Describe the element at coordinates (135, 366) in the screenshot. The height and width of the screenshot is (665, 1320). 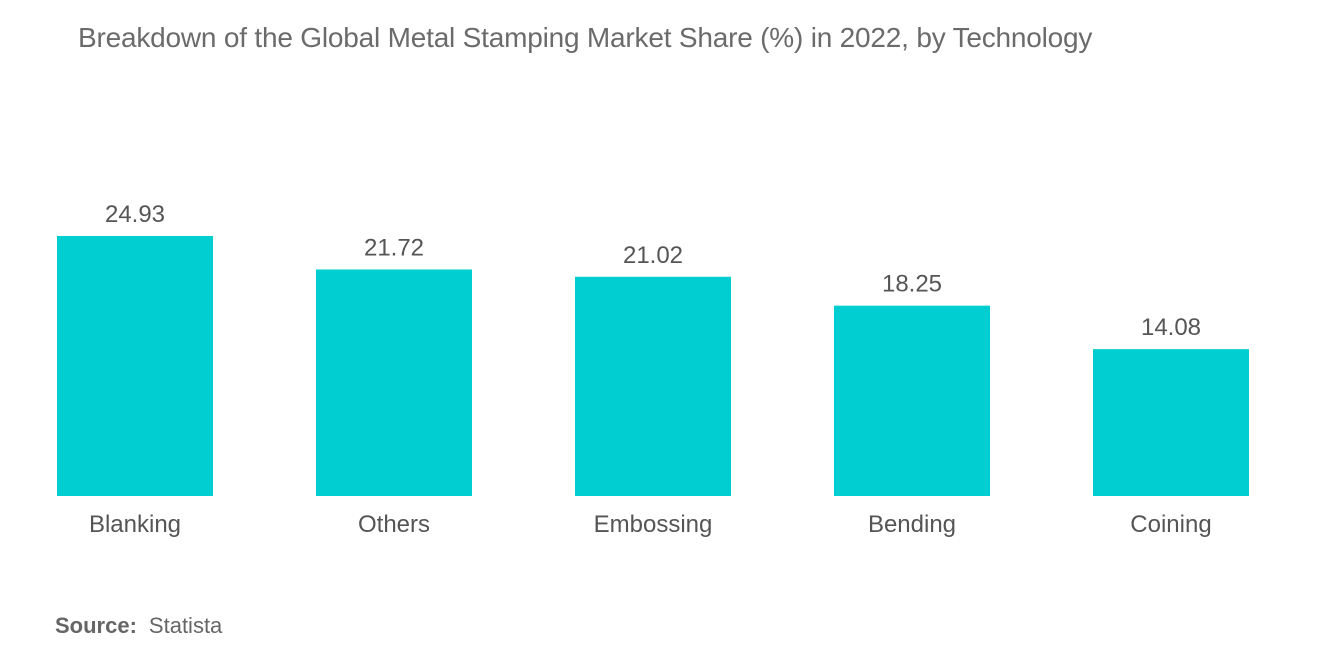
I see `bar-blanking` at that location.